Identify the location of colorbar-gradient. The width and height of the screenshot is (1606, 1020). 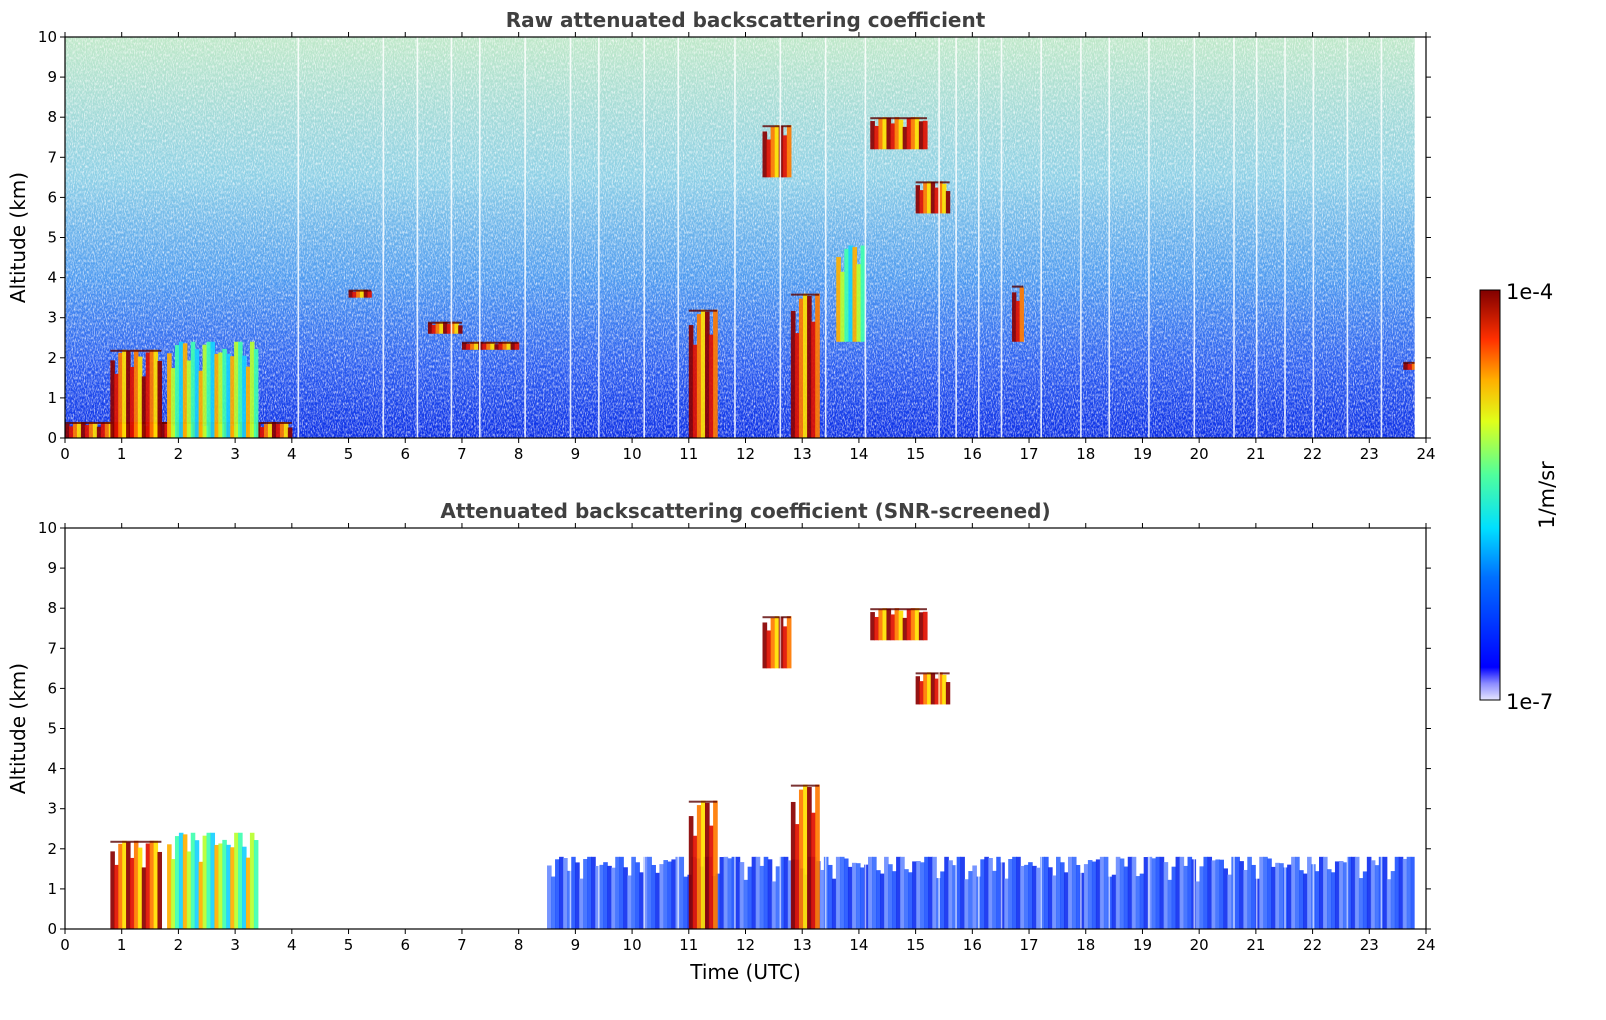
(1490, 495).